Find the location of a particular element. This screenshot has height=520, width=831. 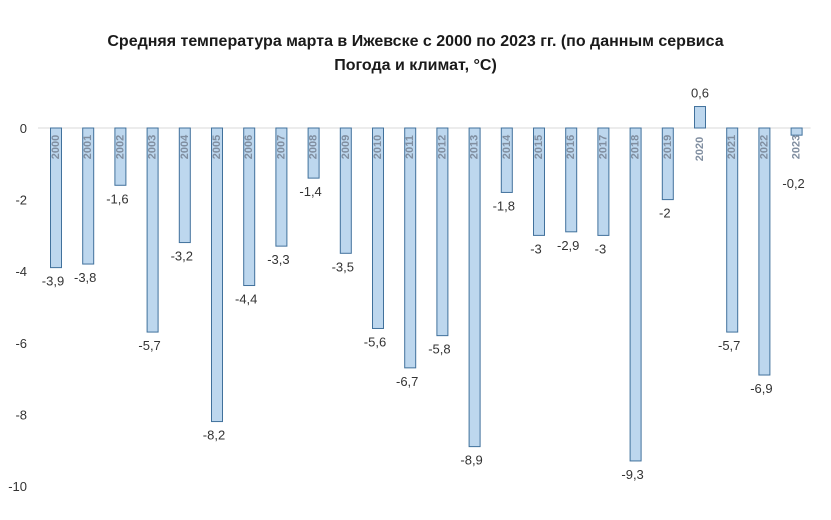

data-label: -3,5 is located at coordinates (343, 266).